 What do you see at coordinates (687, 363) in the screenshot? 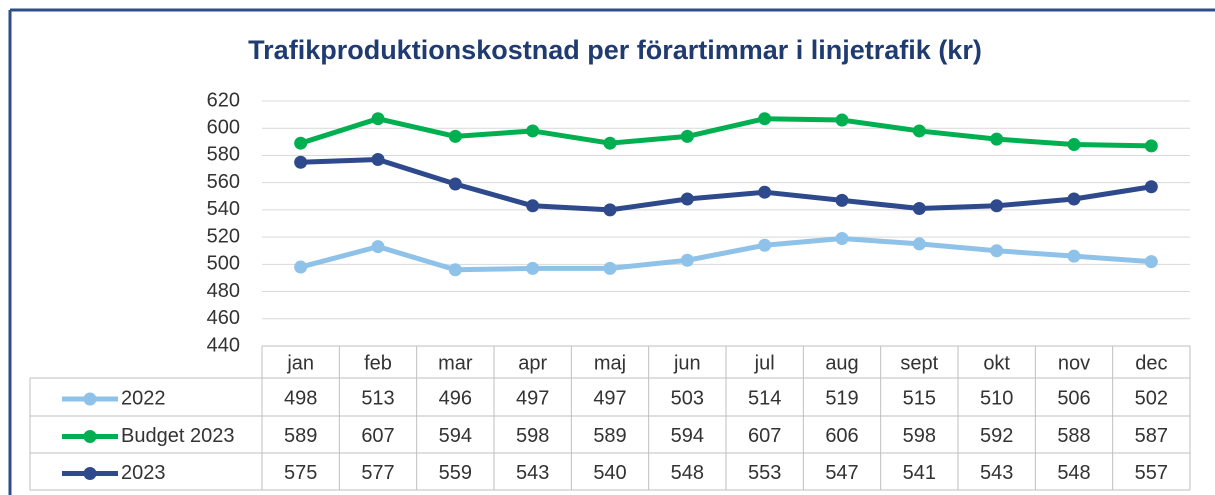
I see `x-tick-label: jun` at bounding box center [687, 363].